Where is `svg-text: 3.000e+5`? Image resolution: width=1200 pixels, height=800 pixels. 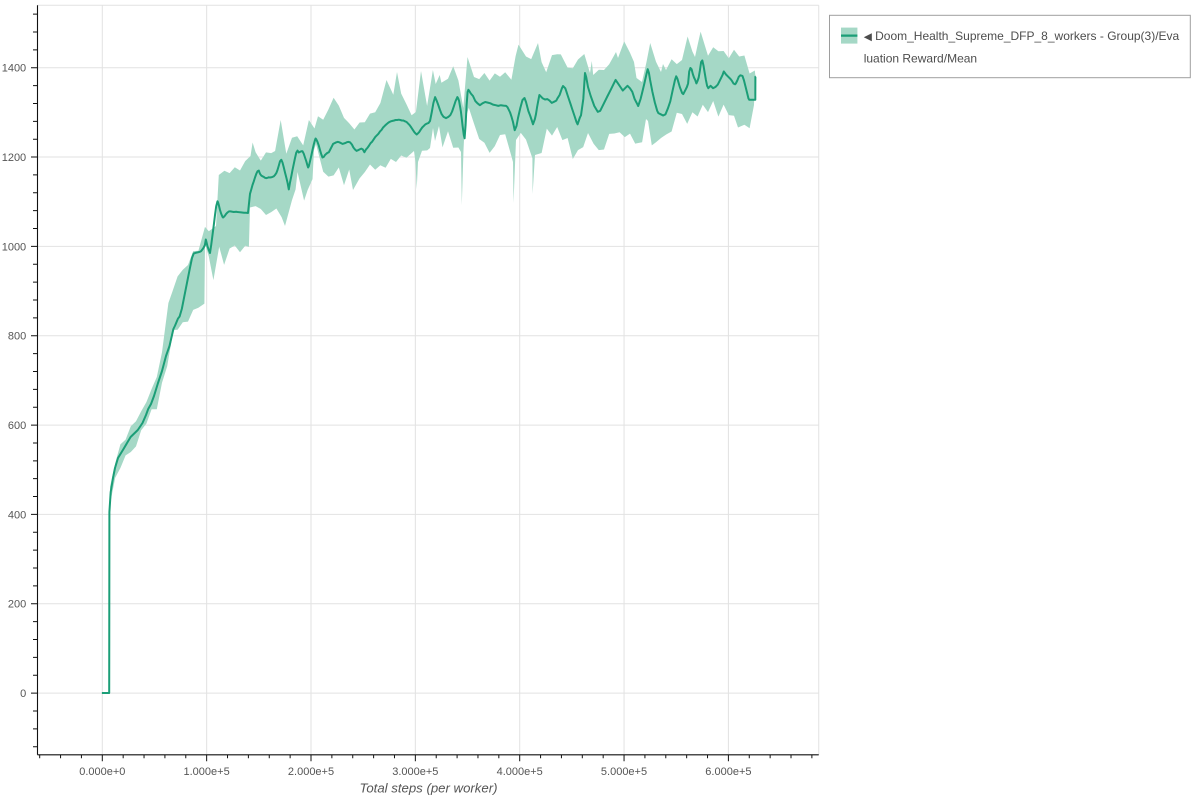 svg-text: 3.000e+5 is located at coordinates (415, 772).